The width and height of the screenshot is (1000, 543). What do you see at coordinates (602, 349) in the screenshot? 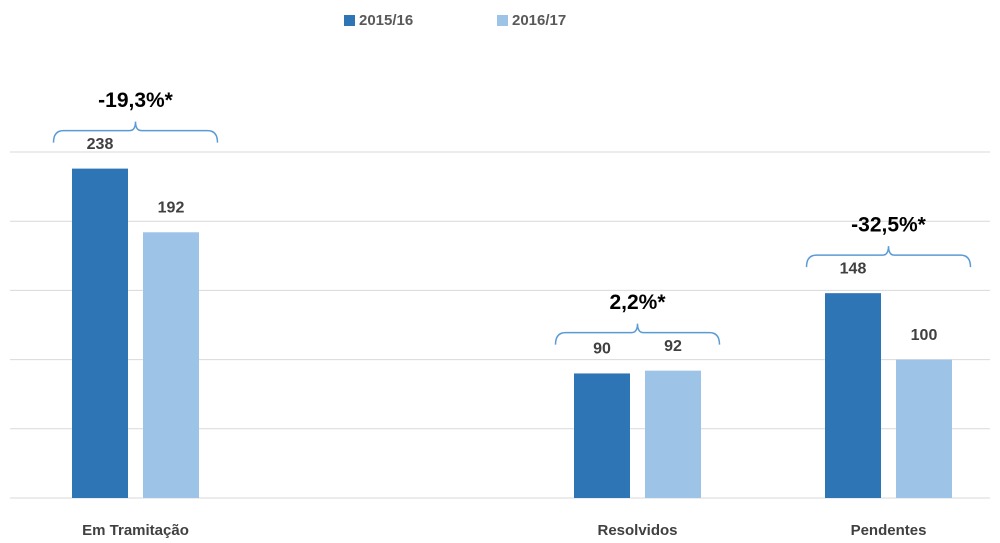
I see `value-label: 90` at bounding box center [602, 349].